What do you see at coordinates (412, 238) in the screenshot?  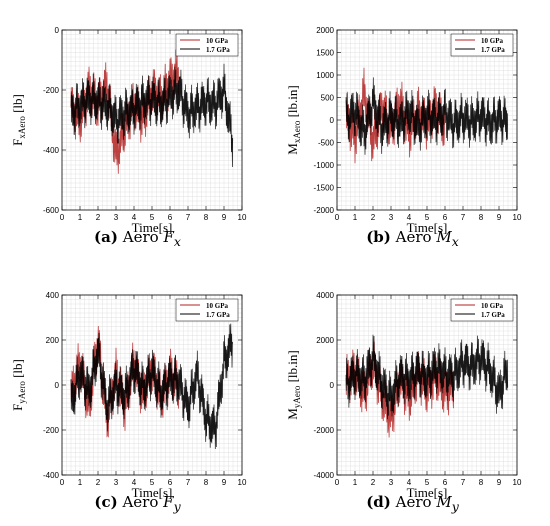 I see `caption-b: (b) Aero Mx` at bounding box center [412, 238].